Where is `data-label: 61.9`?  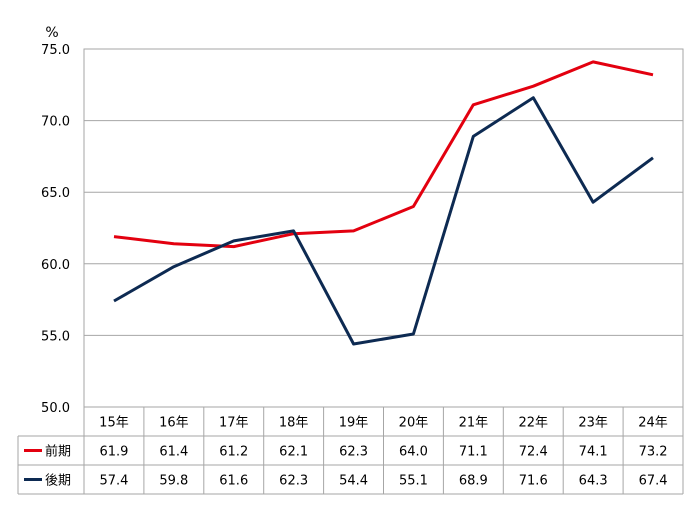 data-label: 61.9 is located at coordinates (113, 452).